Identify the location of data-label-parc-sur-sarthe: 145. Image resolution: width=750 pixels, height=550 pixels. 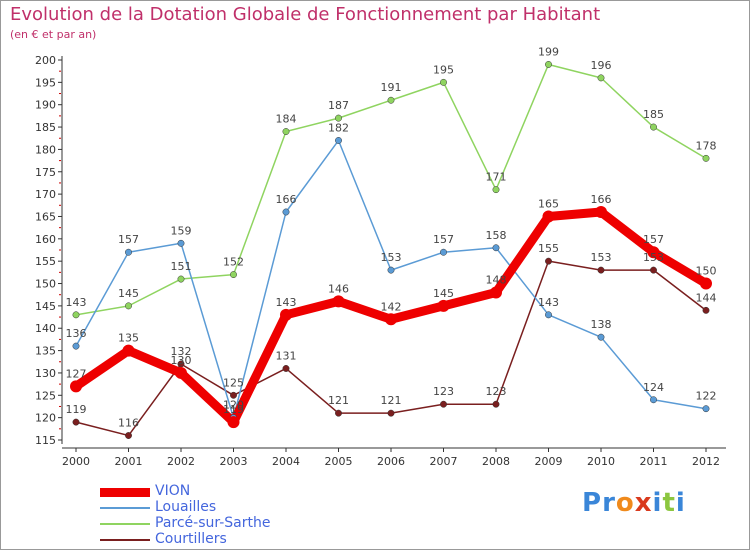
(128, 293).